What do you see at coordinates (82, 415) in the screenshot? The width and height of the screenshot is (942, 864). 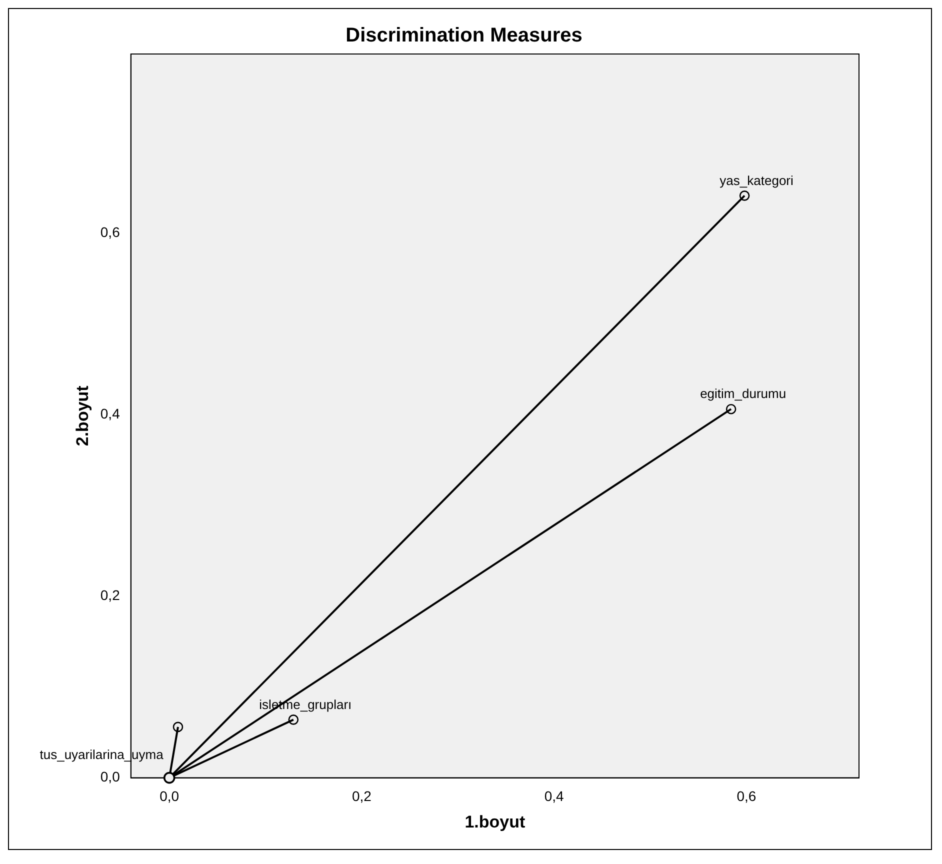 I see `y-axis-title: 2.boyut` at bounding box center [82, 415].